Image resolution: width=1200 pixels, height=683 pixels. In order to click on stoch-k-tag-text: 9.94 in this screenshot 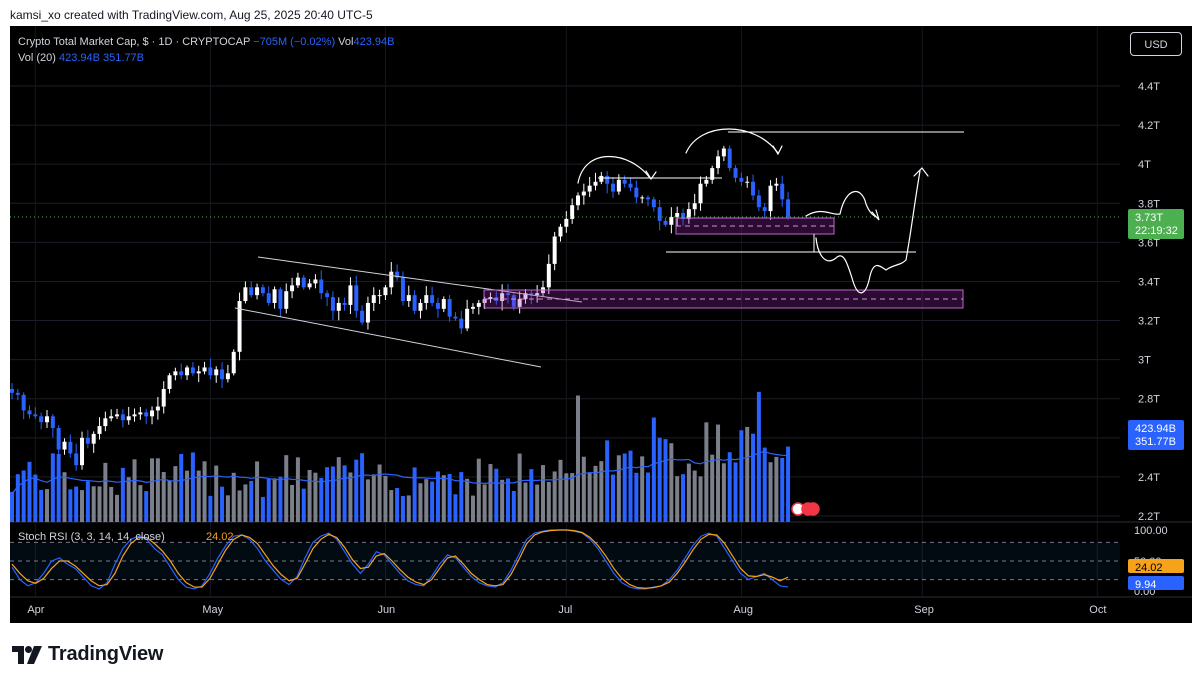, I will do `click(1145, 585)`.